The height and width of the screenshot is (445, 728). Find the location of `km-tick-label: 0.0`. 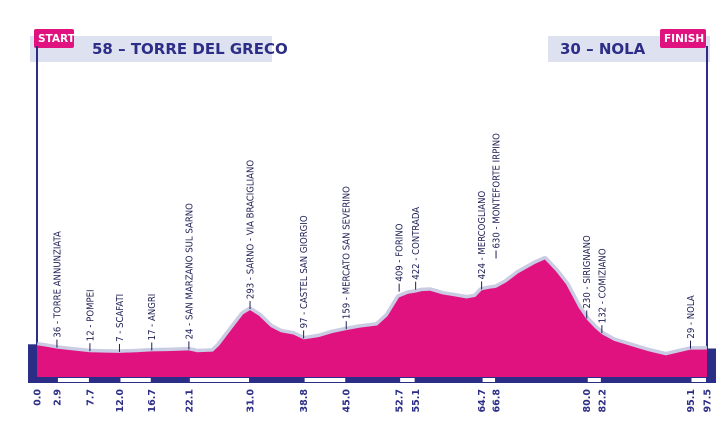

km-tick-label: 0.0 is located at coordinates (37, 397).